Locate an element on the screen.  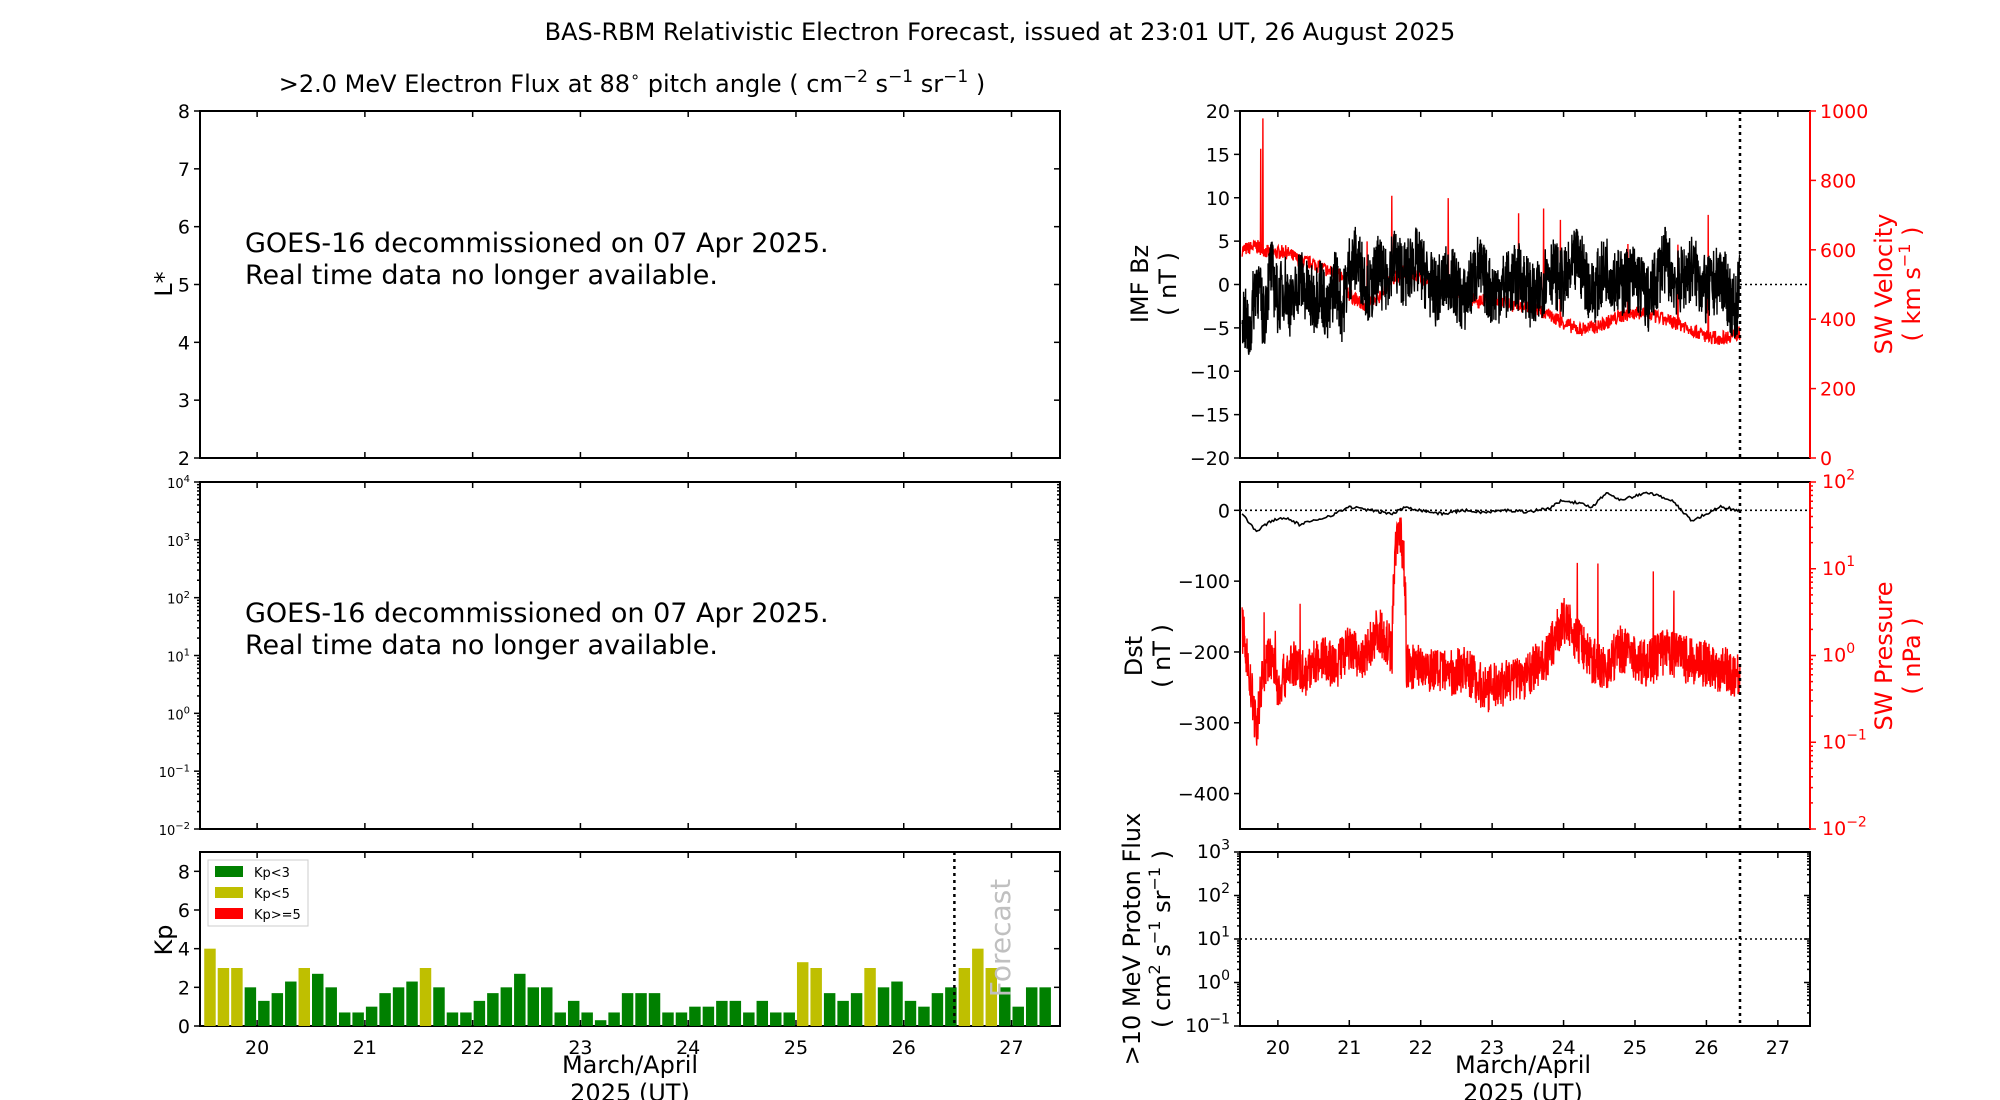
y-tick-label: 4 is located at coordinates (184, 950).